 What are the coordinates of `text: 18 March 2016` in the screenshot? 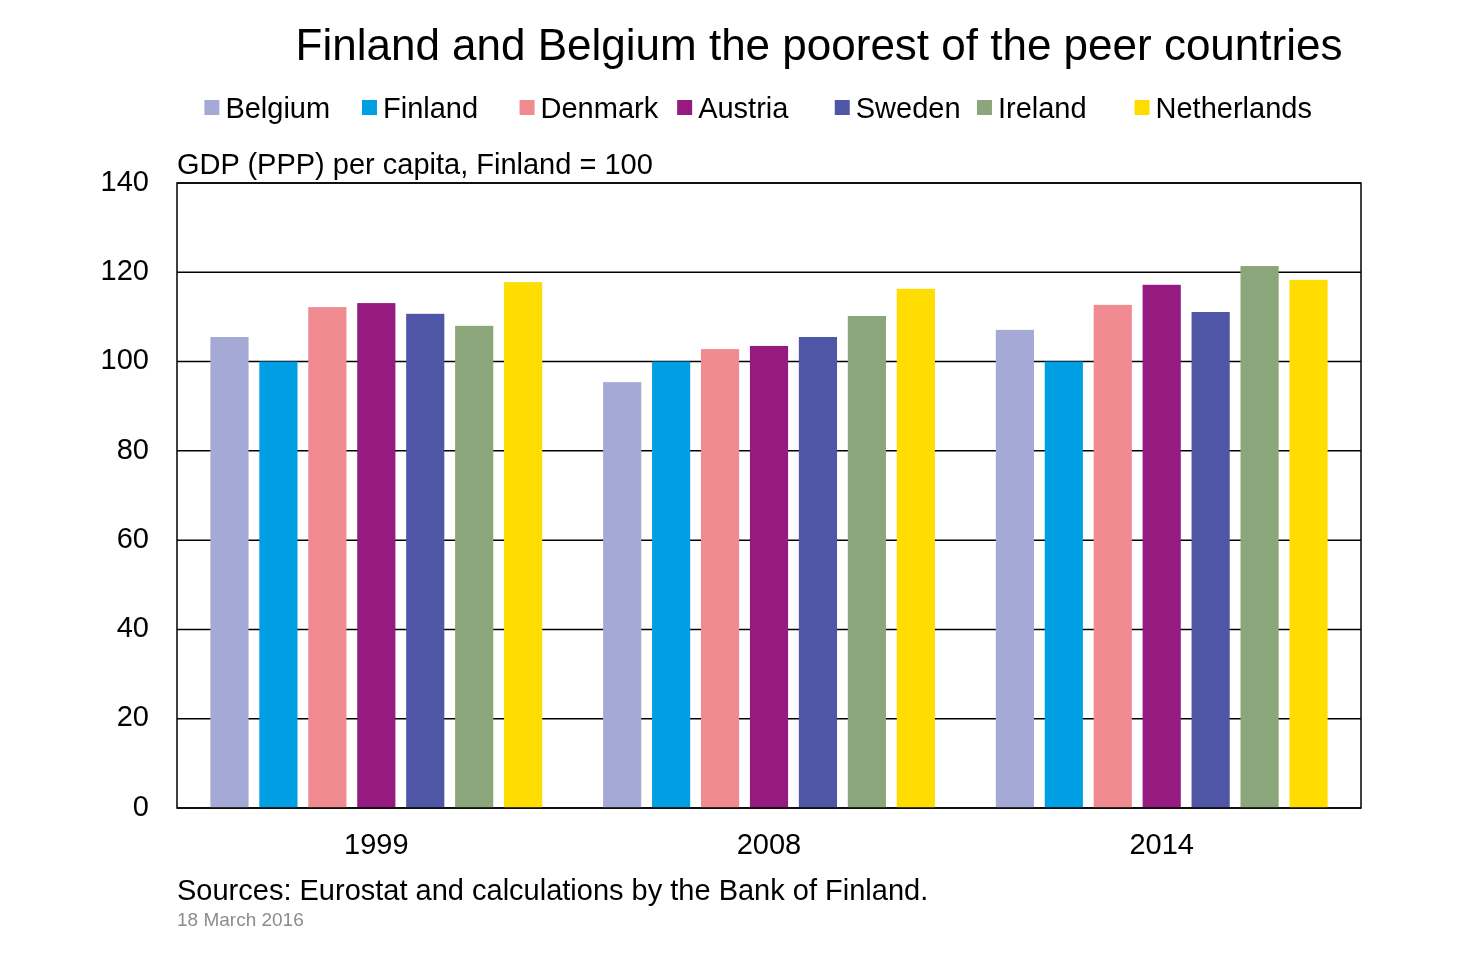 It's located at (240, 919).